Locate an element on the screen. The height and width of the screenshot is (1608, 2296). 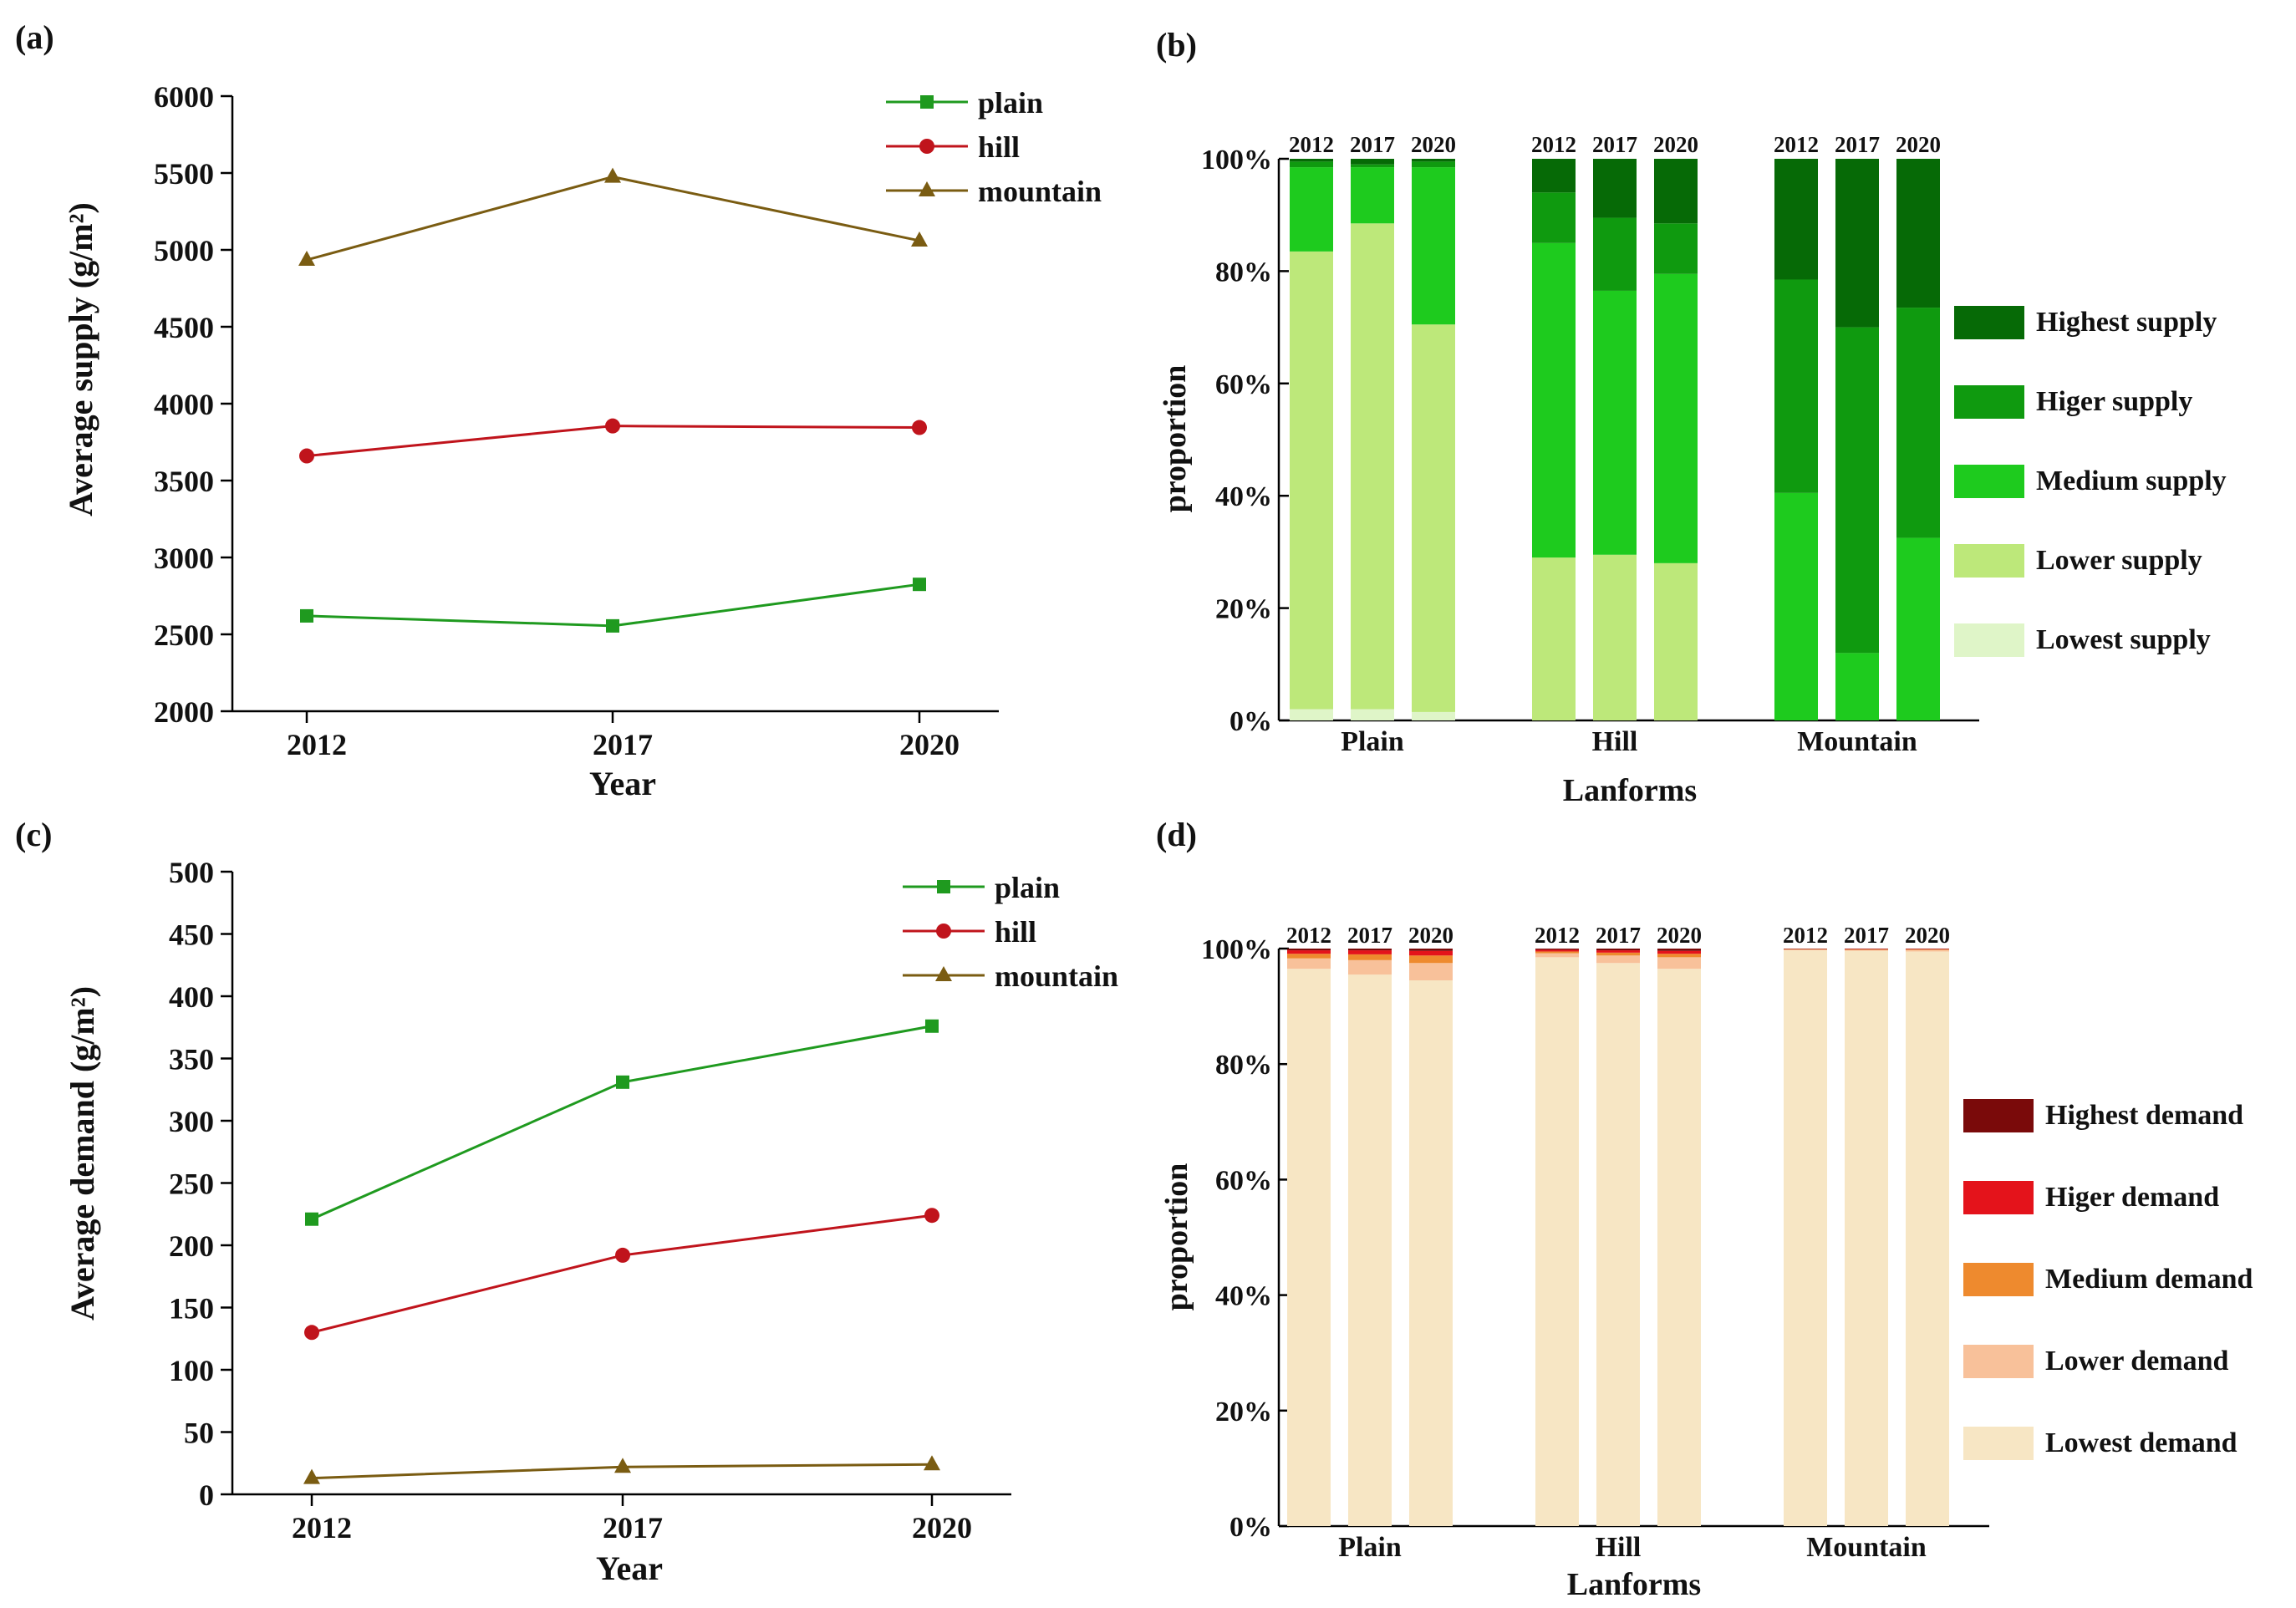
panel-b-legend-swatch-higer-supply is located at coordinates (1989, 402).